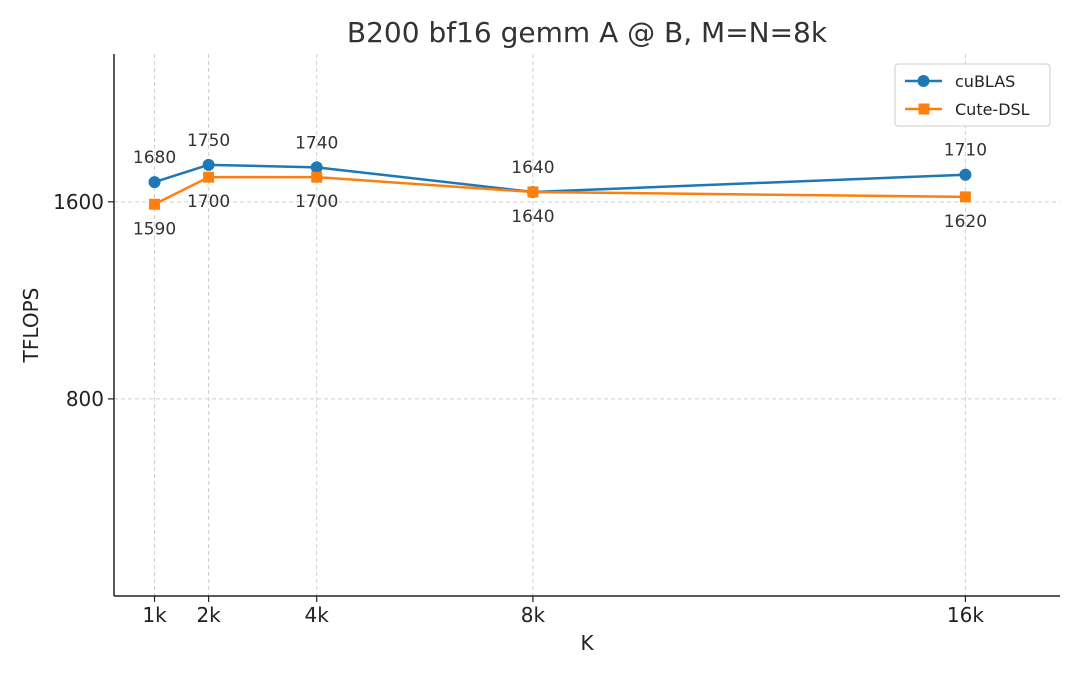 The width and height of the screenshot is (1080, 675). I want to click on chart-title: B200 bf16 gemm A @ B, M=N=8k, so click(587, 32).